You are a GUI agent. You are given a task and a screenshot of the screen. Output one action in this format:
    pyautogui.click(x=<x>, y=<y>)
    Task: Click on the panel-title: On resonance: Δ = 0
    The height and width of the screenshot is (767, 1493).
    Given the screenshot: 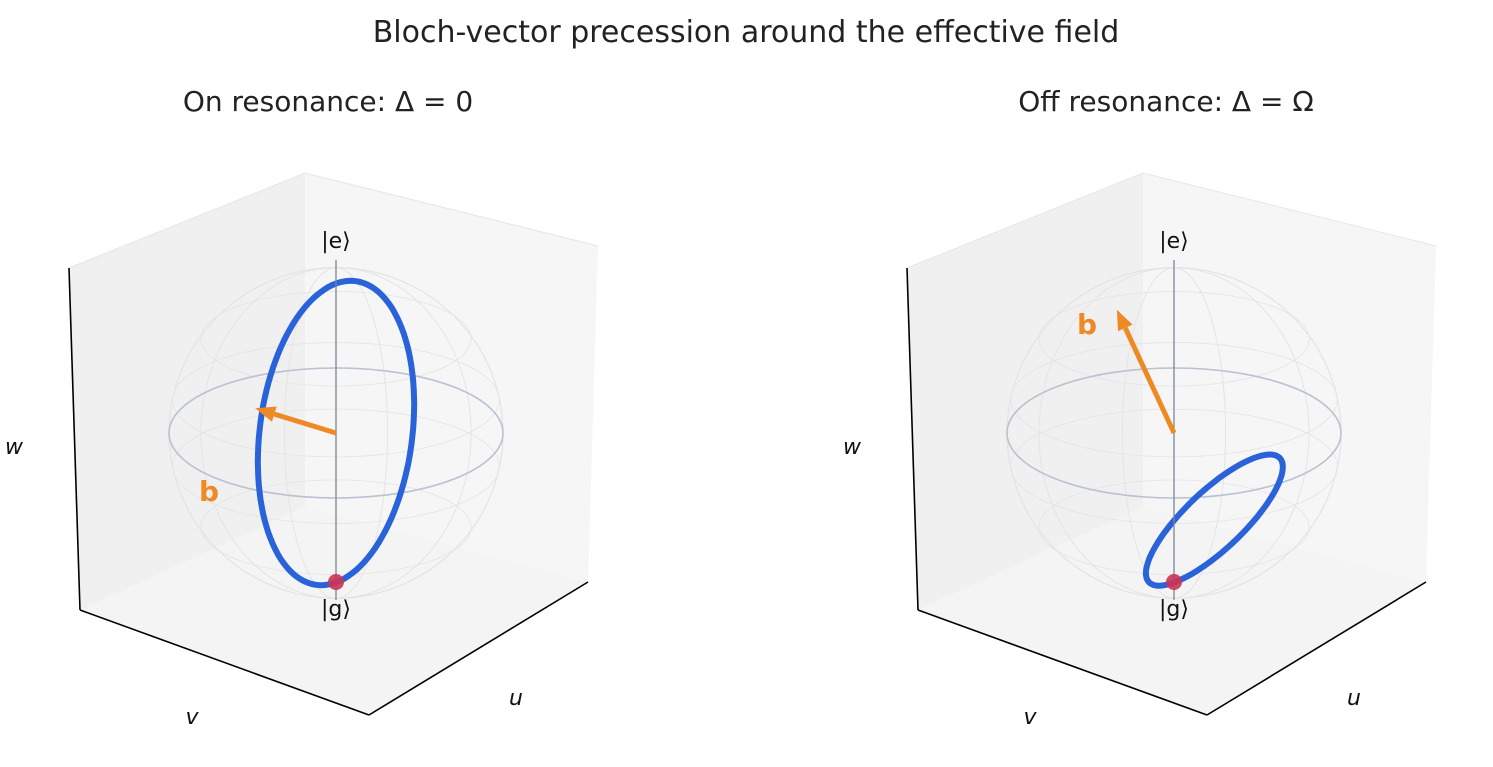 What is the action you would take?
    pyautogui.click(x=328, y=101)
    